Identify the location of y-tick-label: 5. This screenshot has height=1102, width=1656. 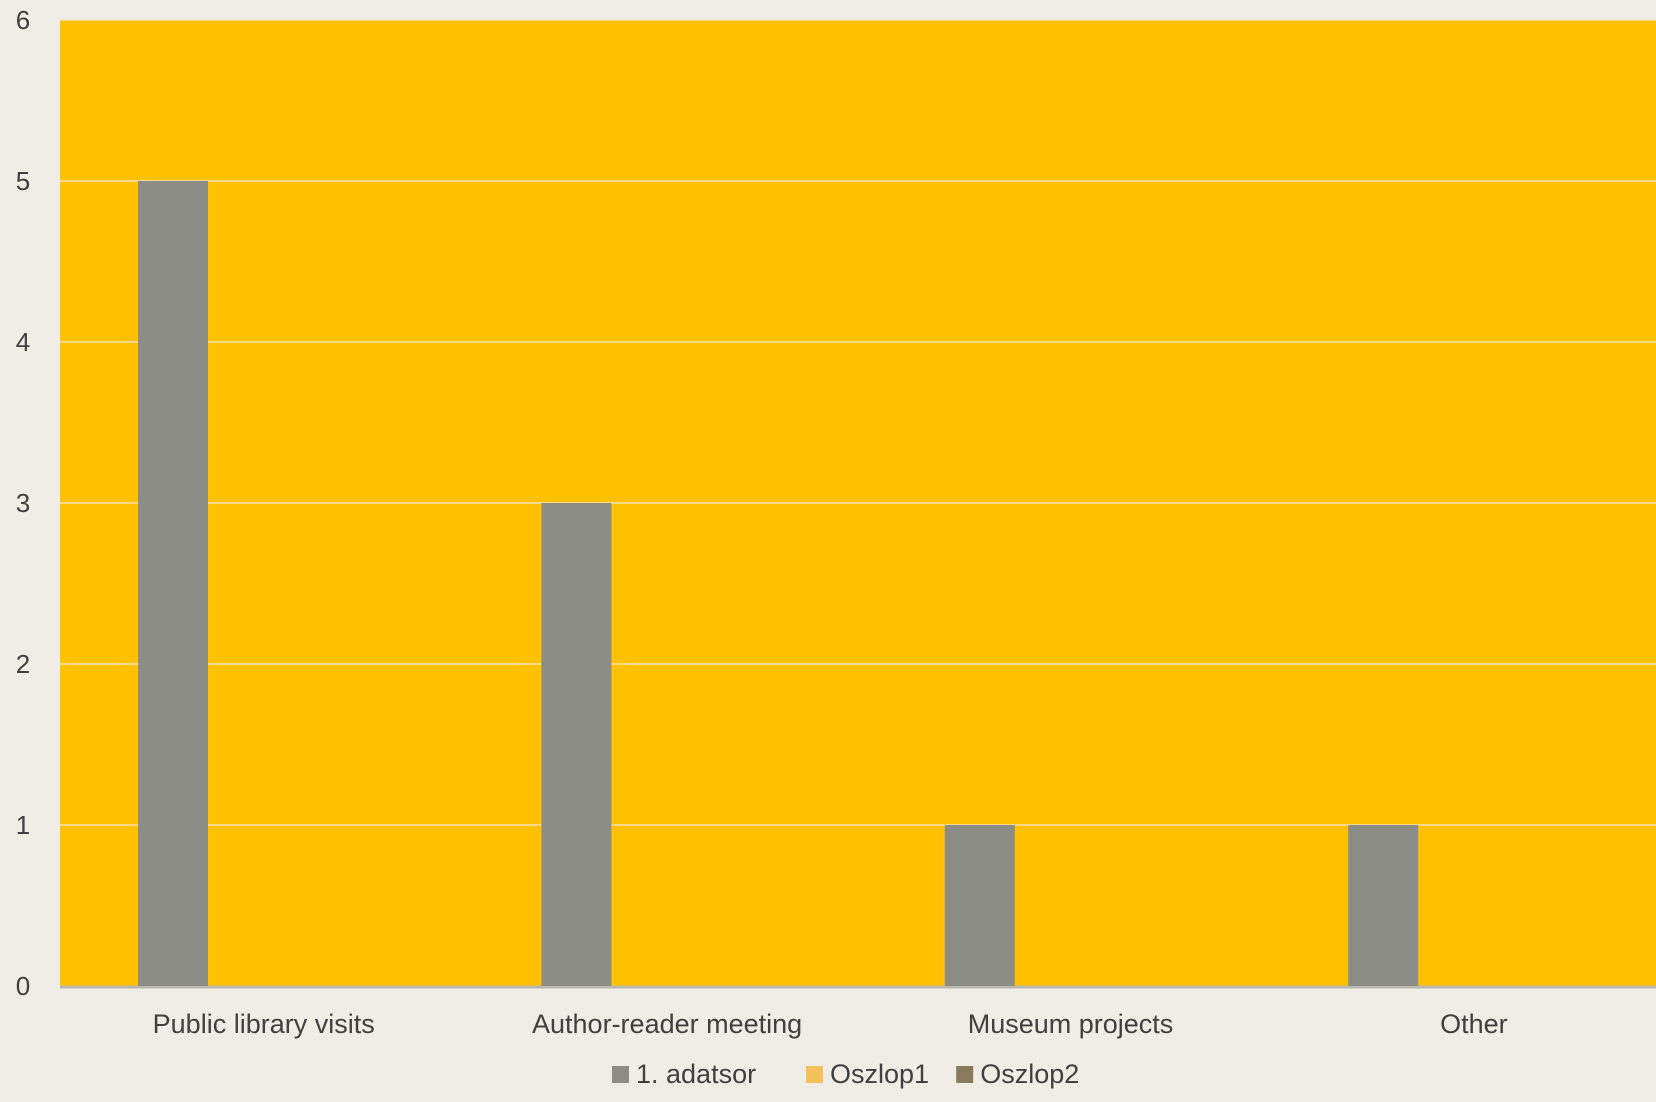
(23, 181).